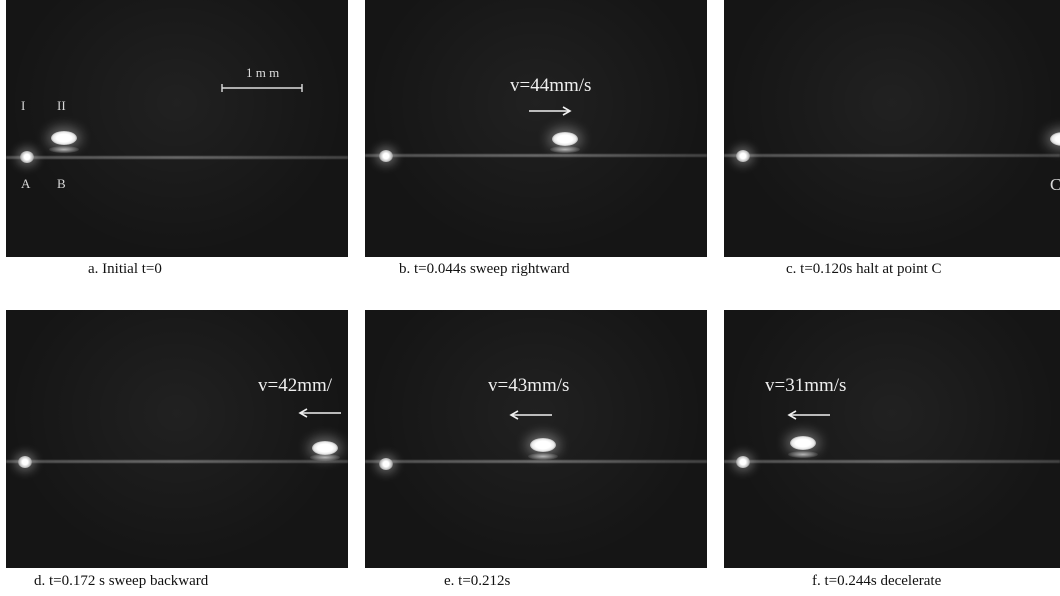 The width and height of the screenshot is (1060, 596). What do you see at coordinates (295, 385) in the screenshot?
I see `velocity-label: v=42mm/` at bounding box center [295, 385].